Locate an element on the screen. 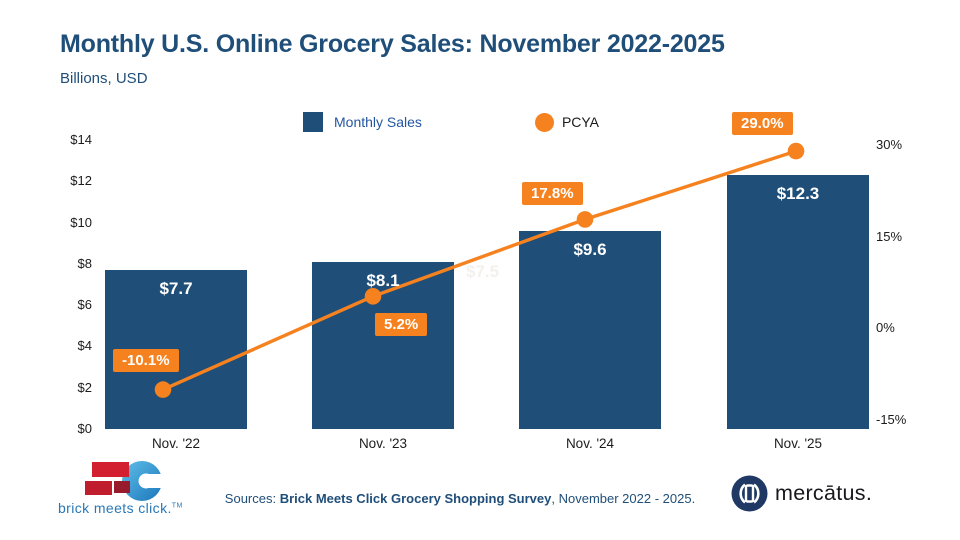 This screenshot has height=540, width=960. brick-logo-dark-red-overlap is located at coordinates (122, 487).